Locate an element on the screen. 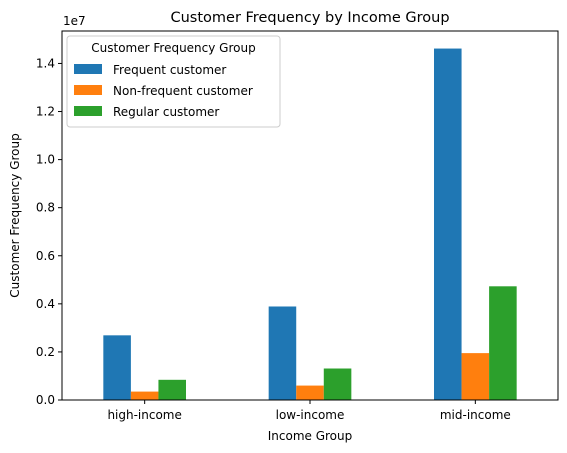 The image size is (567, 453). bar-low-income-regular-customer is located at coordinates (337, 384).